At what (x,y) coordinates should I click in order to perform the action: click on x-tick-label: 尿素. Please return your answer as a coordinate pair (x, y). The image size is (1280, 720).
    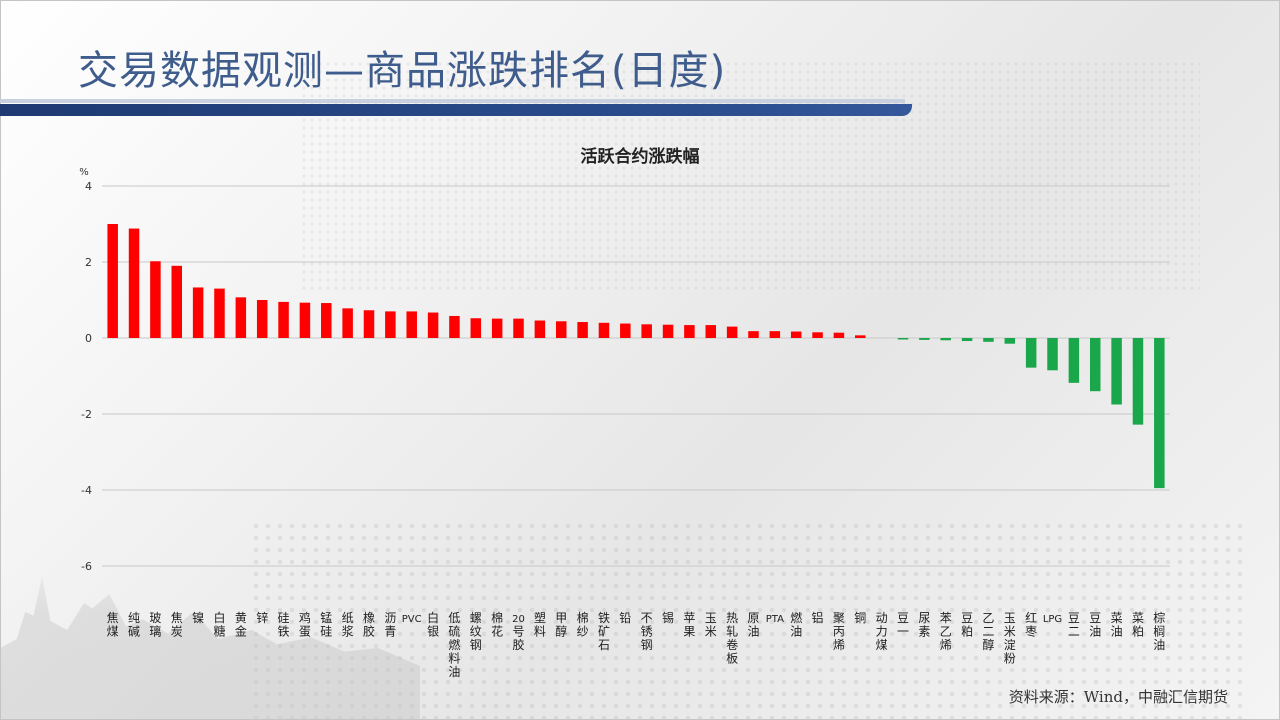
    Looking at the image, I should click on (924, 625).